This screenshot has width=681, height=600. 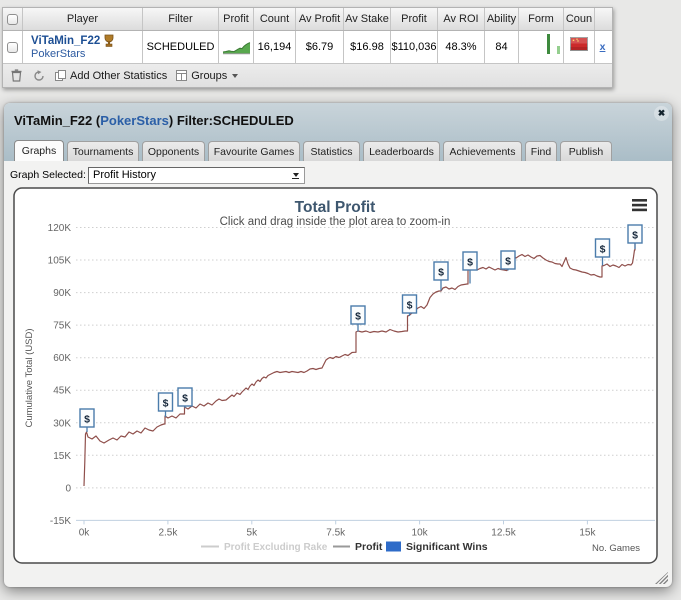 I want to click on svg-text: 7.5k, so click(x=336, y=532).